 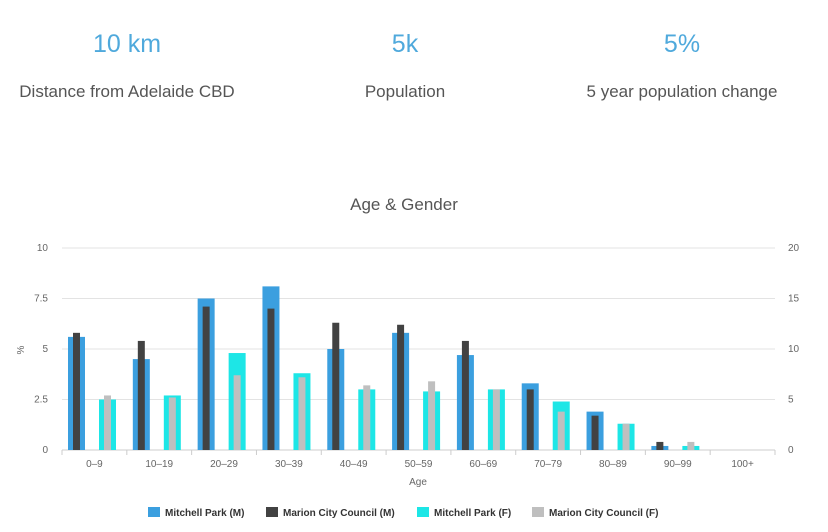 What do you see at coordinates (41, 299) in the screenshot?
I see `y-tick-label: 7.5` at bounding box center [41, 299].